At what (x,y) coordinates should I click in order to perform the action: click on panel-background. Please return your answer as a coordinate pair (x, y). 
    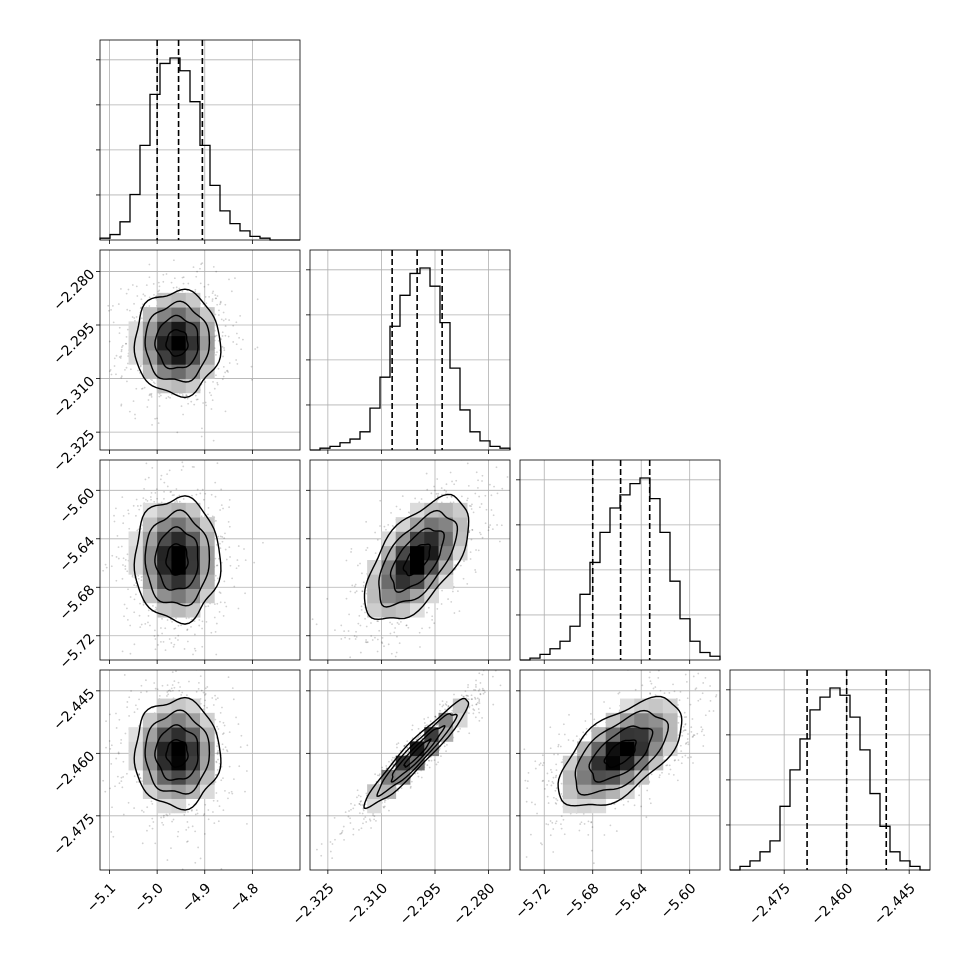
    Looking at the image, I should click on (830, 770).